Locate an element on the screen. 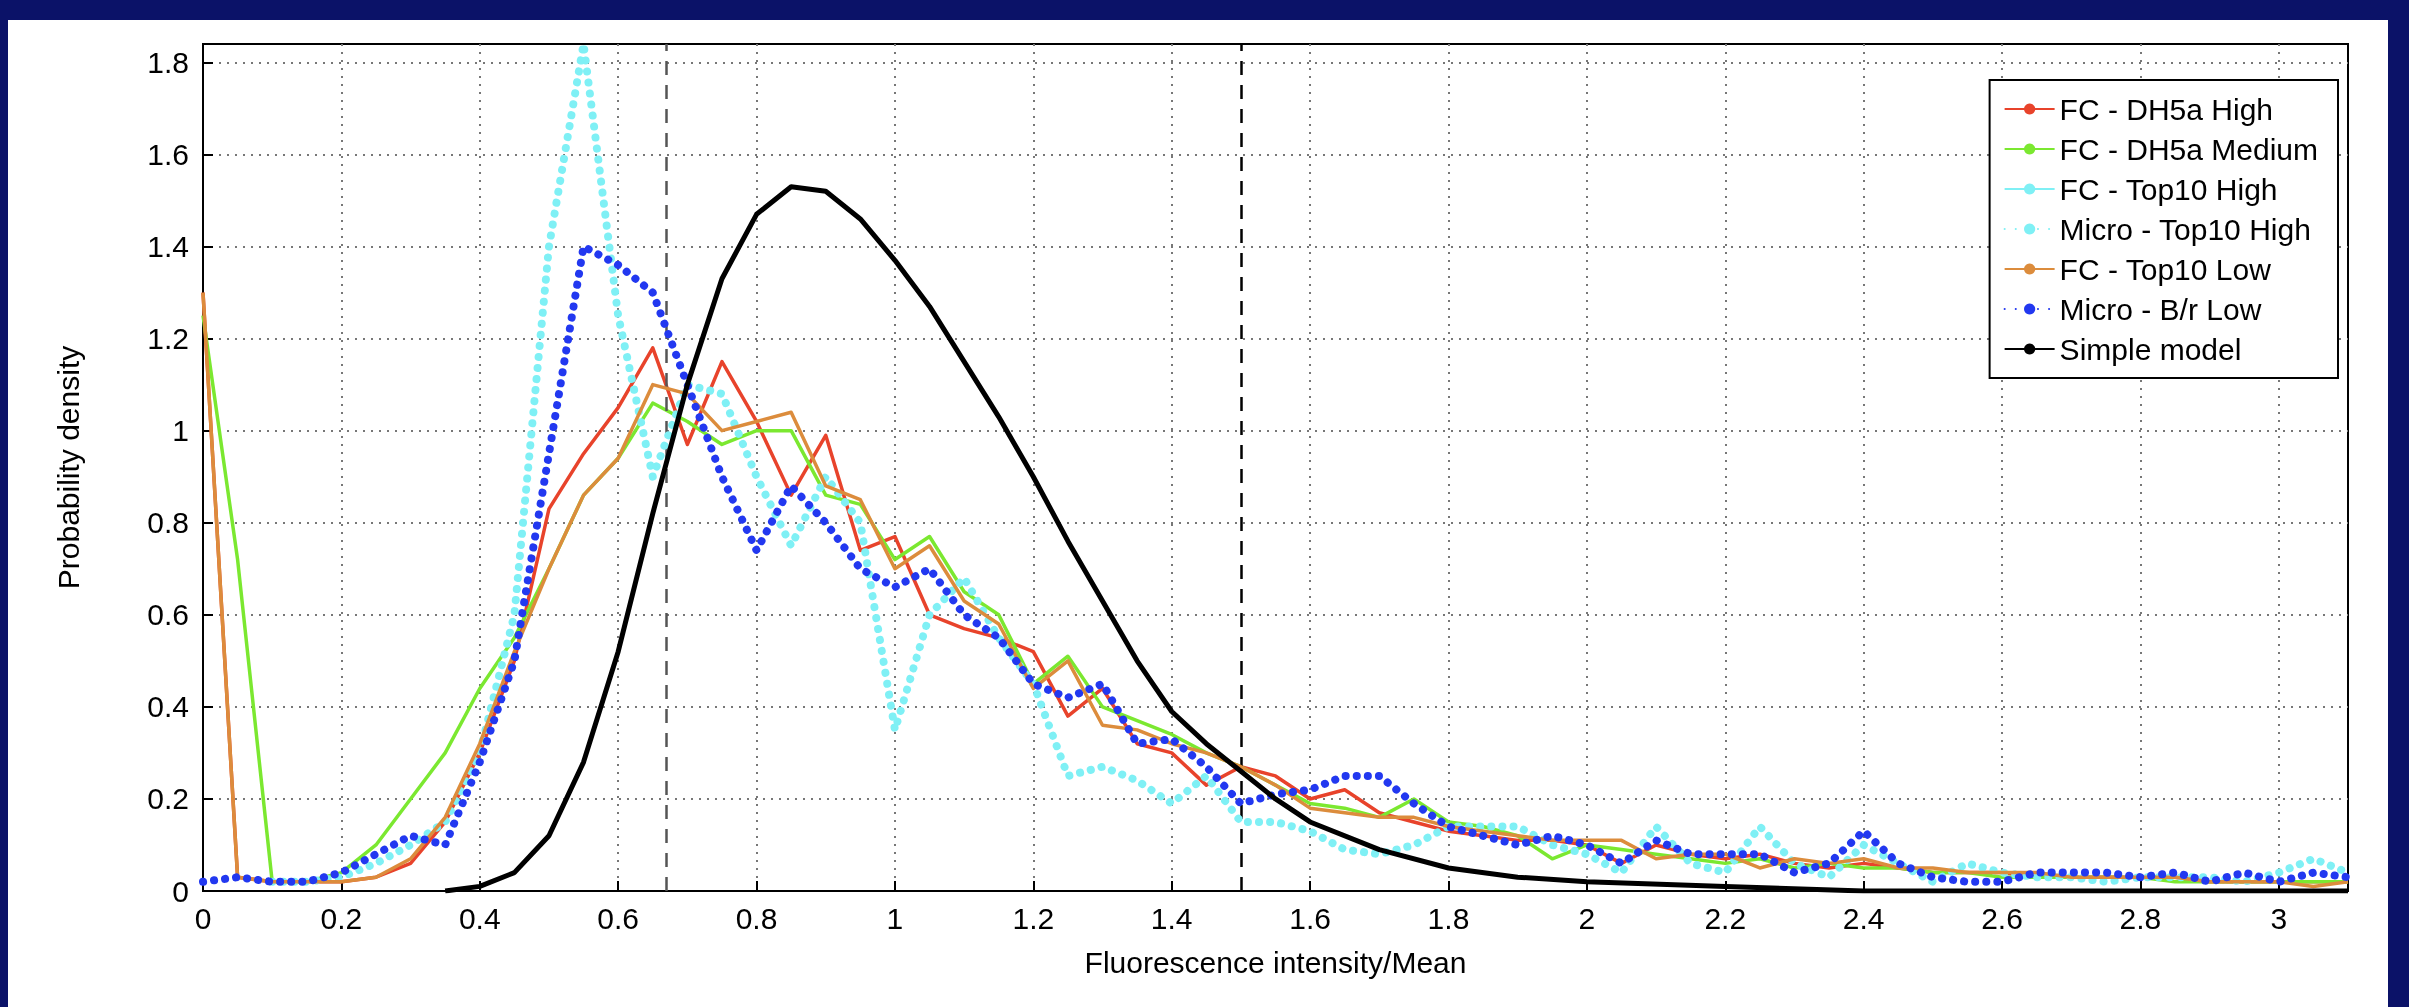  y-tick-label: 1.2 is located at coordinates (168, 339).